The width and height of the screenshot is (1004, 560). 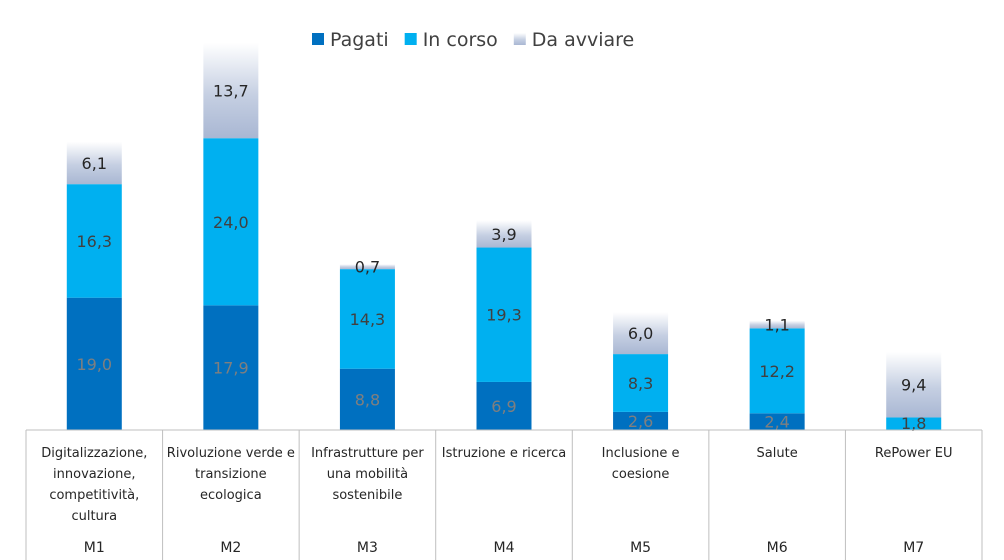 I want to click on value-label-m6-da-avviare: 1,1, so click(x=776, y=324).